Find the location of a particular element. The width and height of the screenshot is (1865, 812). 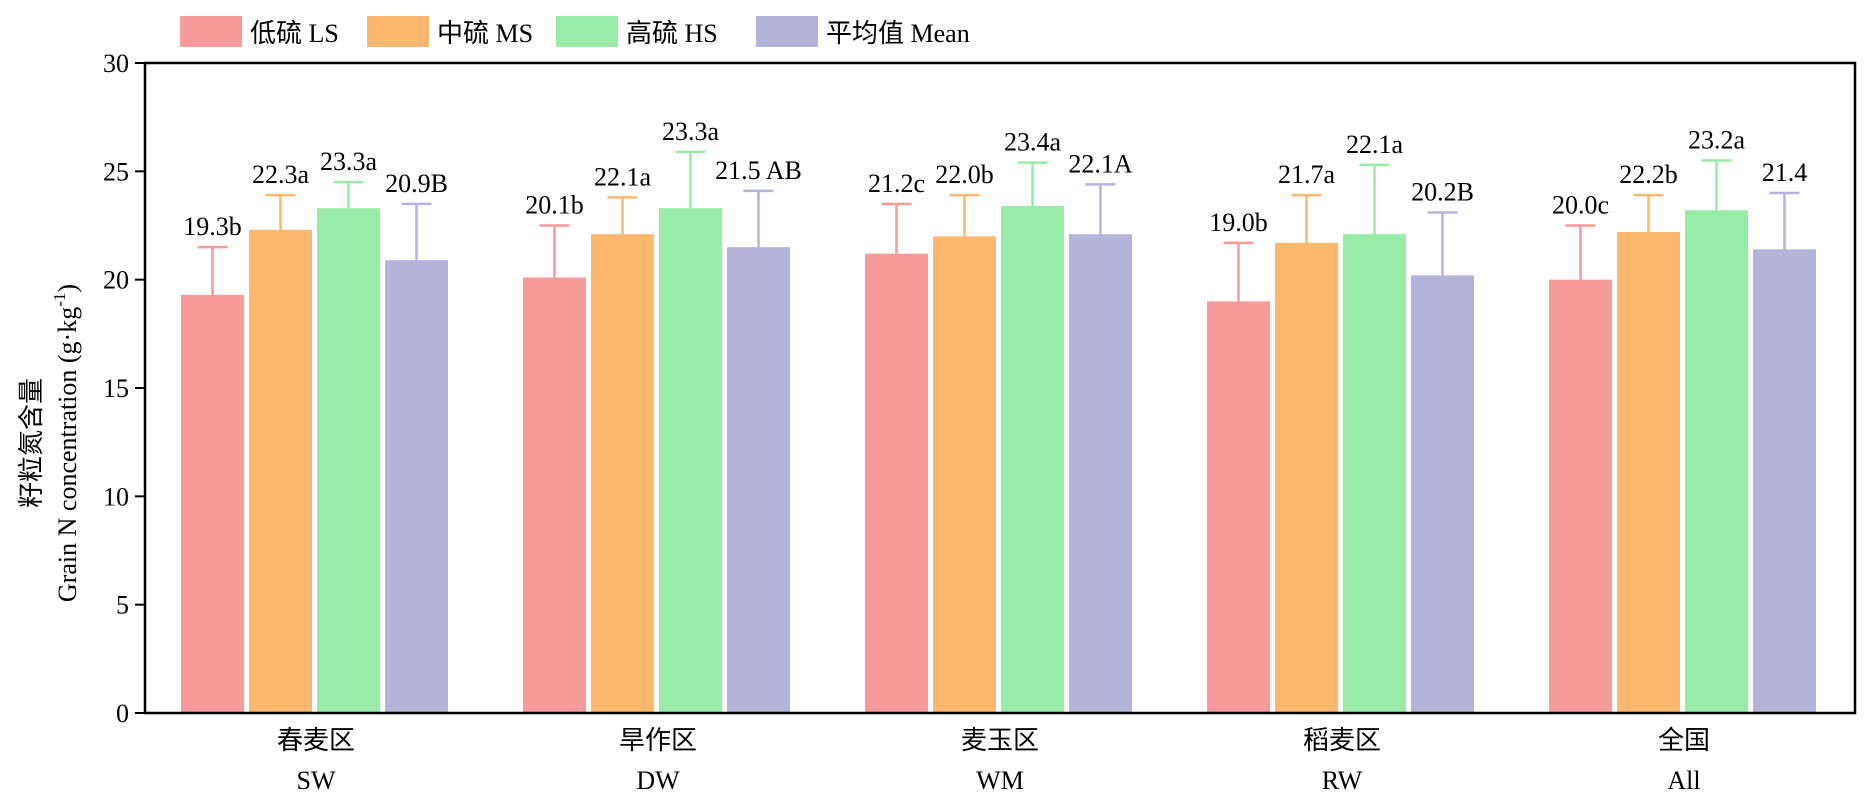

y-axis-title-en: Grain N concentration (g·kg-1) is located at coordinates (66, 443).